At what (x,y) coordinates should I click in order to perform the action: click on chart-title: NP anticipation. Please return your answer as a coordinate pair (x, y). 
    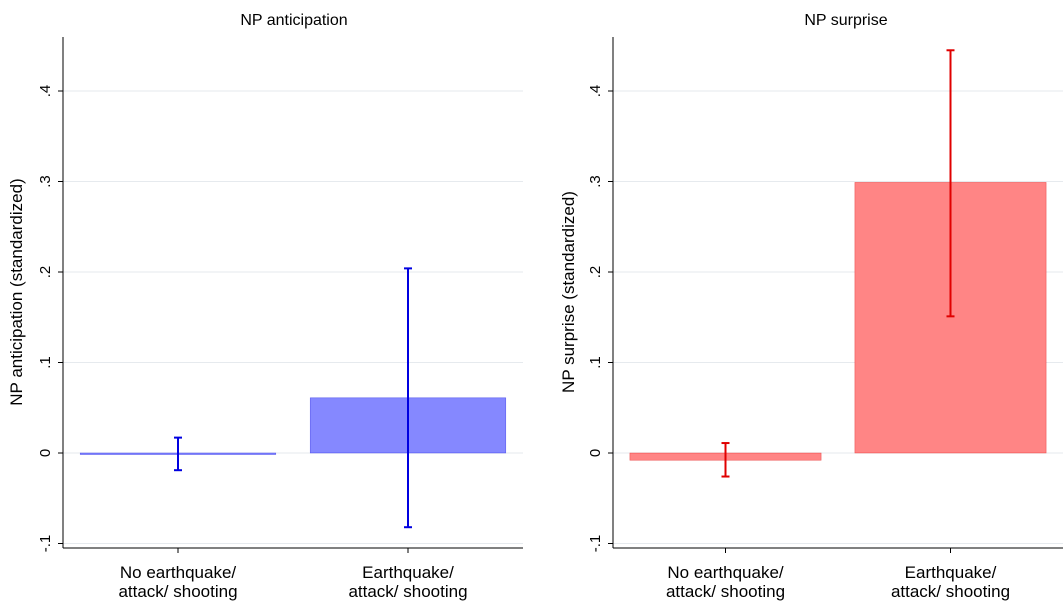
    Looking at the image, I should click on (293, 20).